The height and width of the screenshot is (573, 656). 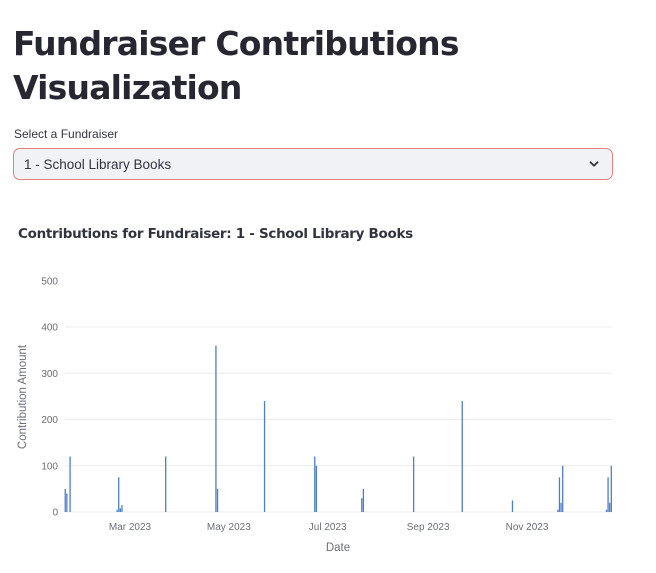 What do you see at coordinates (236, 65) in the screenshot?
I see `page-title: Fundraiser Contributions Visualization` at bounding box center [236, 65].